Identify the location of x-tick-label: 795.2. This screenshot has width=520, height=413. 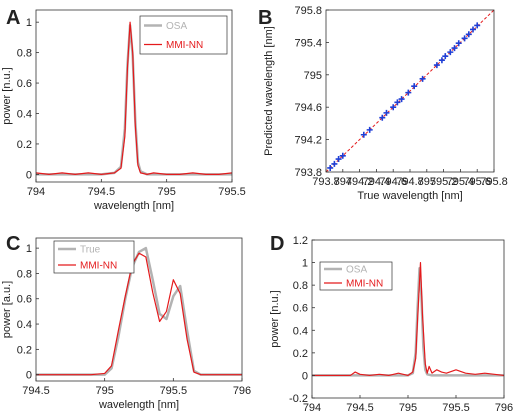
(444, 182).